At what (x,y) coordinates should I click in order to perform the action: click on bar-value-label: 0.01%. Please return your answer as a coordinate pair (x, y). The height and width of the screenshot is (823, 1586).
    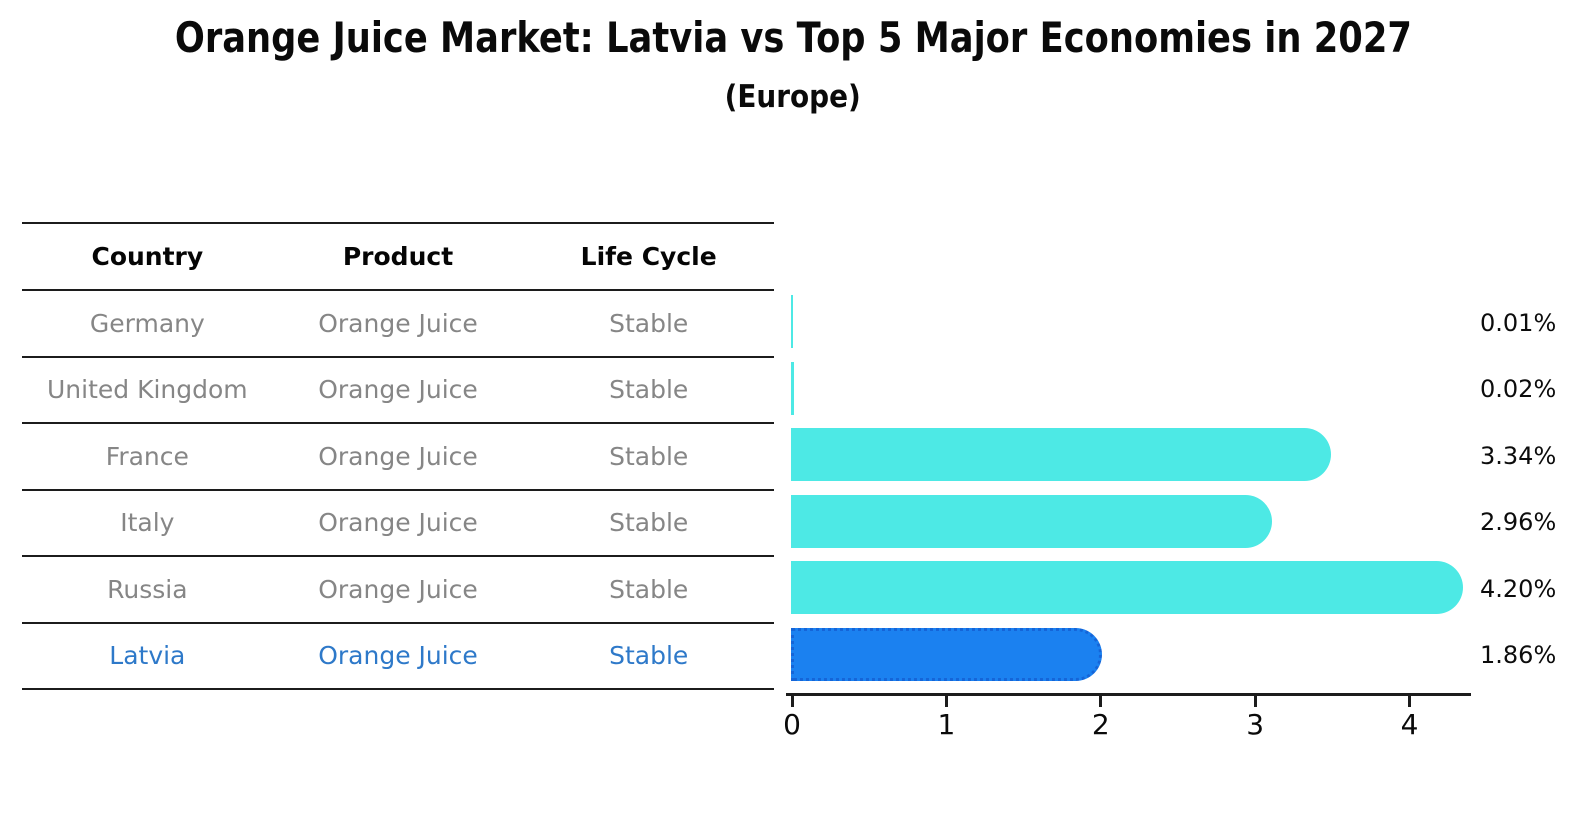
    Looking at the image, I should click on (1518, 322).